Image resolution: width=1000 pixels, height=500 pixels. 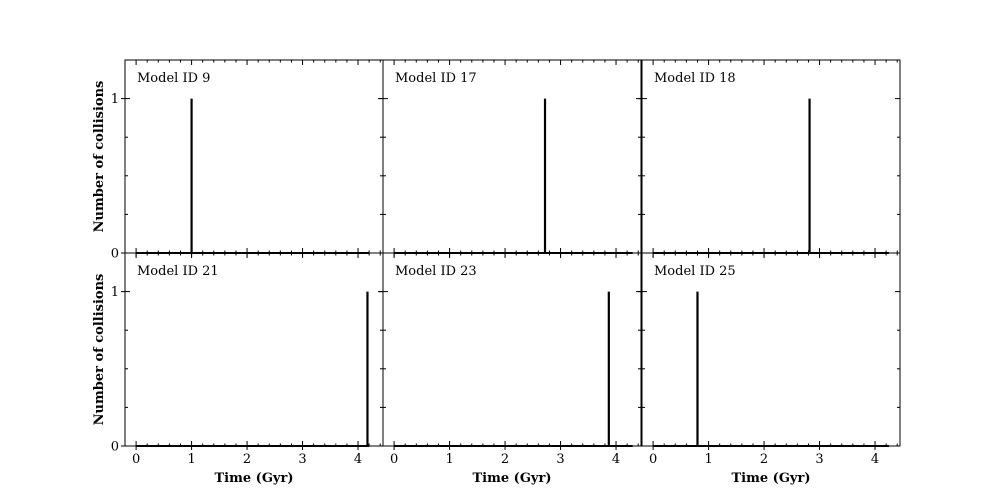 I want to click on panel-title: Model ID 25, so click(x=695, y=271).